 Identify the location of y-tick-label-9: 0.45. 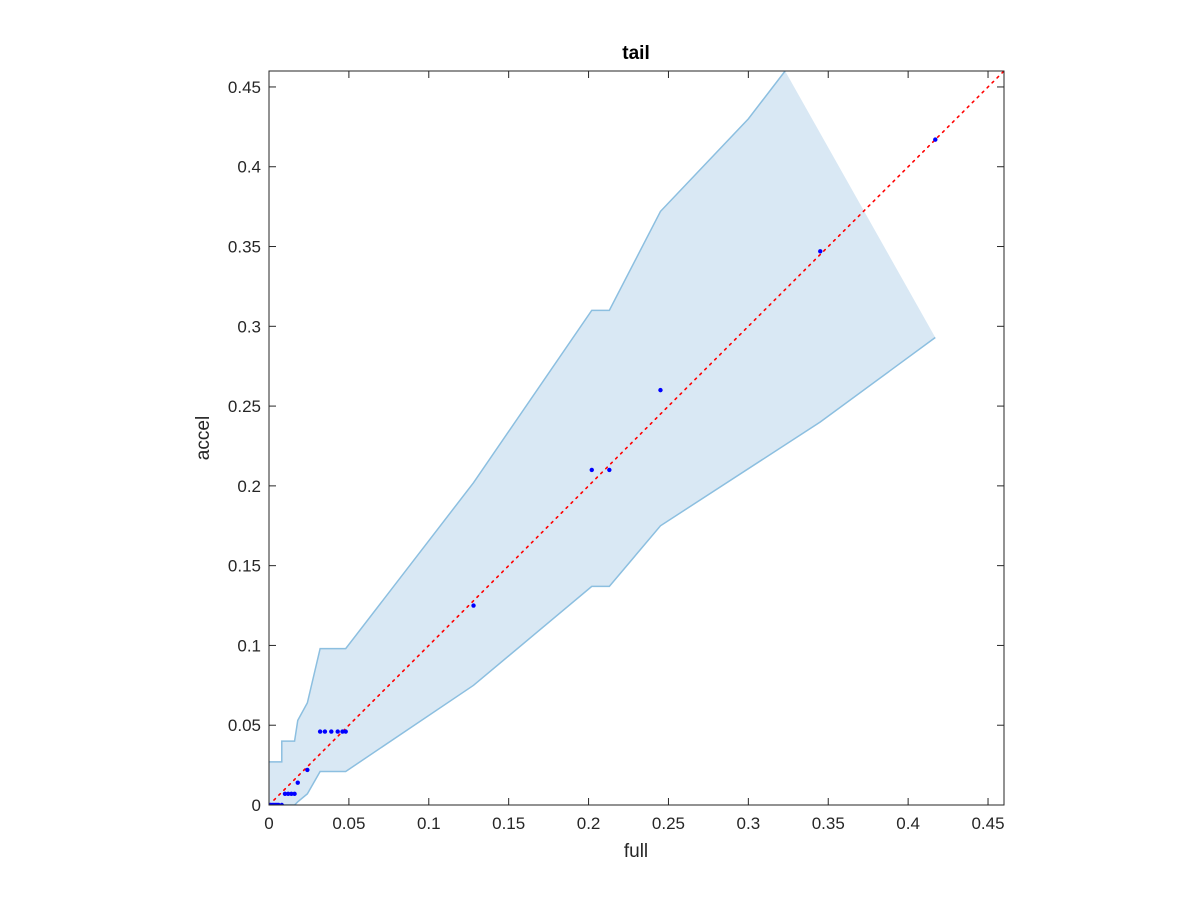
(244, 87).